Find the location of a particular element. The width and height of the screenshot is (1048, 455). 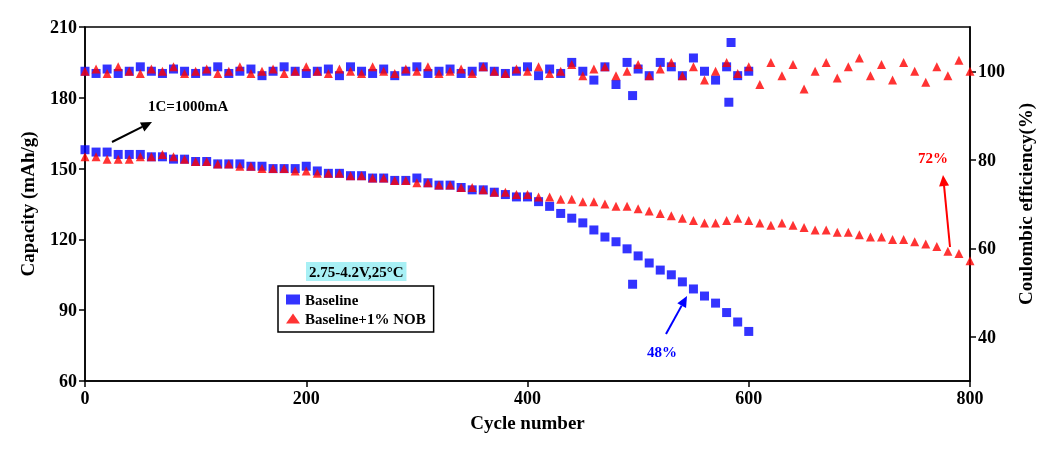

x-tick-label: 200 is located at coordinates (306, 398).